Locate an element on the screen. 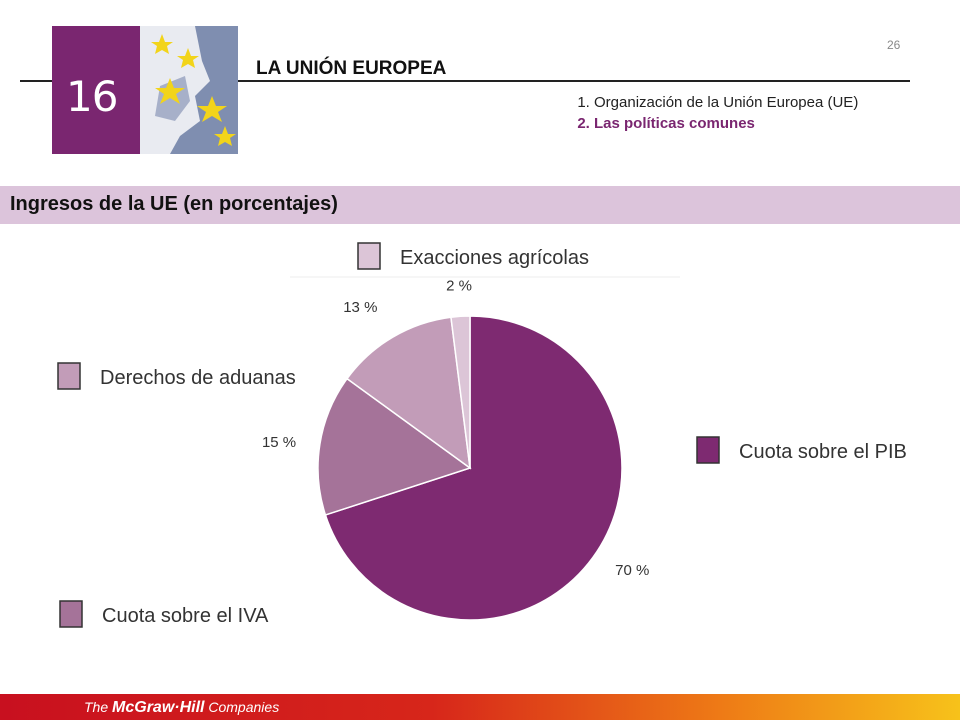  footer-bar is located at coordinates (480, 707).